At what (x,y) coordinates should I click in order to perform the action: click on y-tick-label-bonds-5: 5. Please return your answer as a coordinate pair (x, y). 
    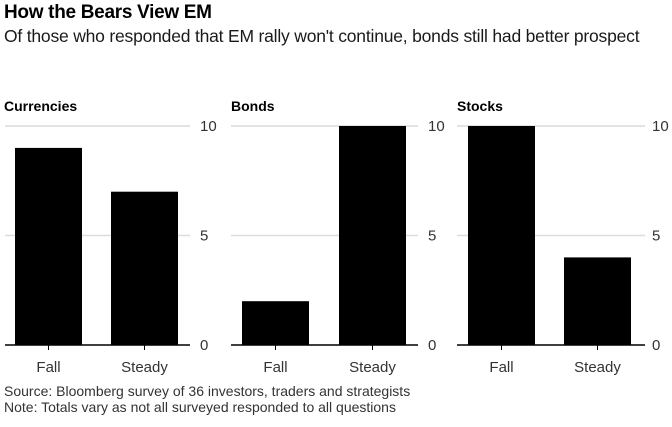
    Looking at the image, I should click on (432, 236).